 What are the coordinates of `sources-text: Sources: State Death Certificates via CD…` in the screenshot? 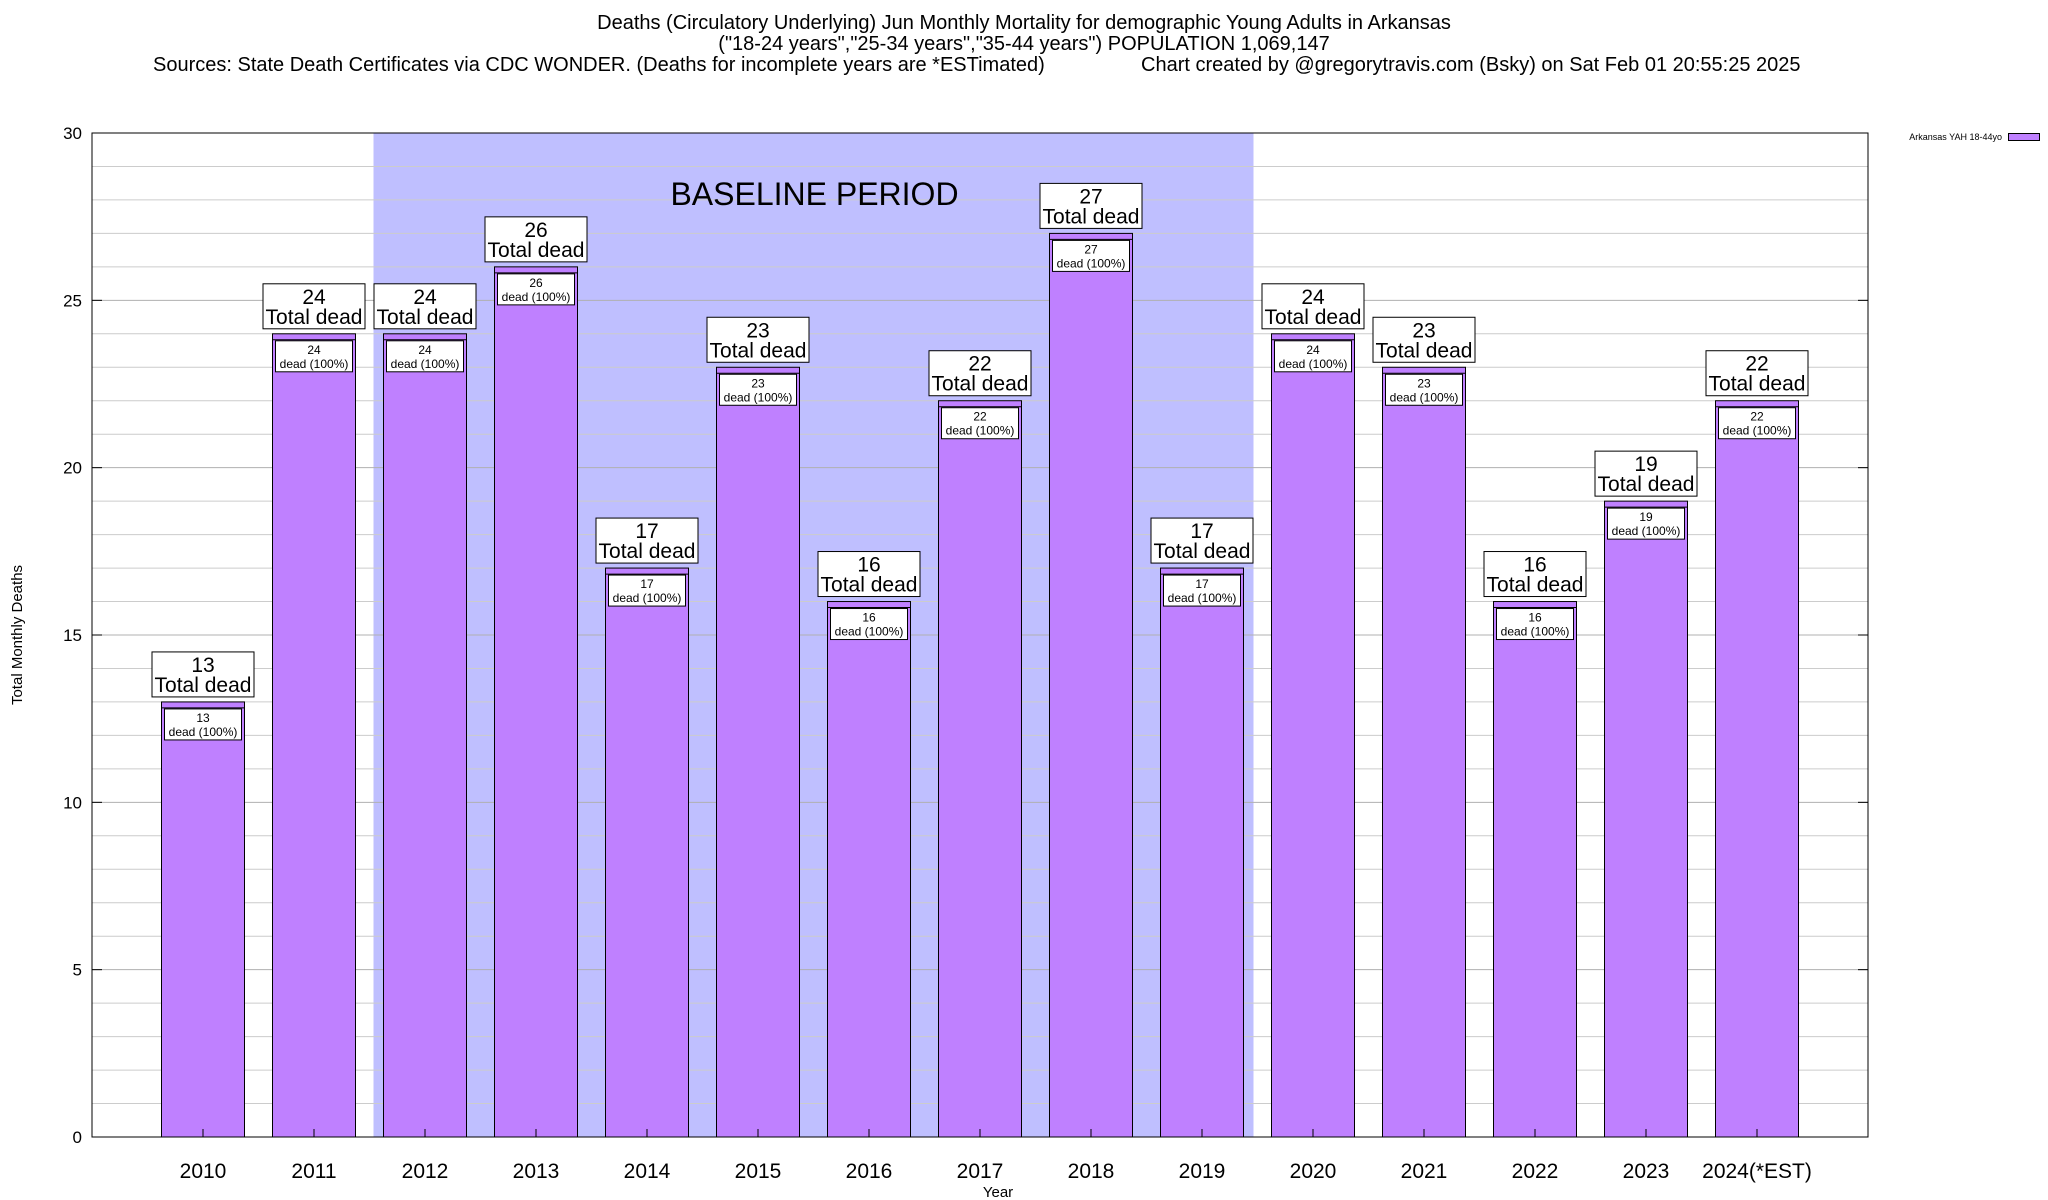 It's located at (599, 65).